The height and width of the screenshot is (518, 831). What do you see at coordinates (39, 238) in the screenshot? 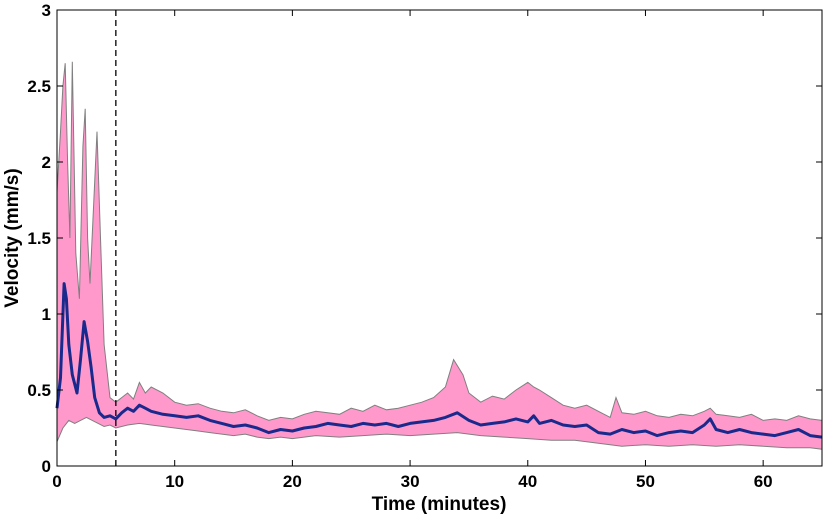
I see `y-tick-label: 1.5` at bounding box center [39, 238].